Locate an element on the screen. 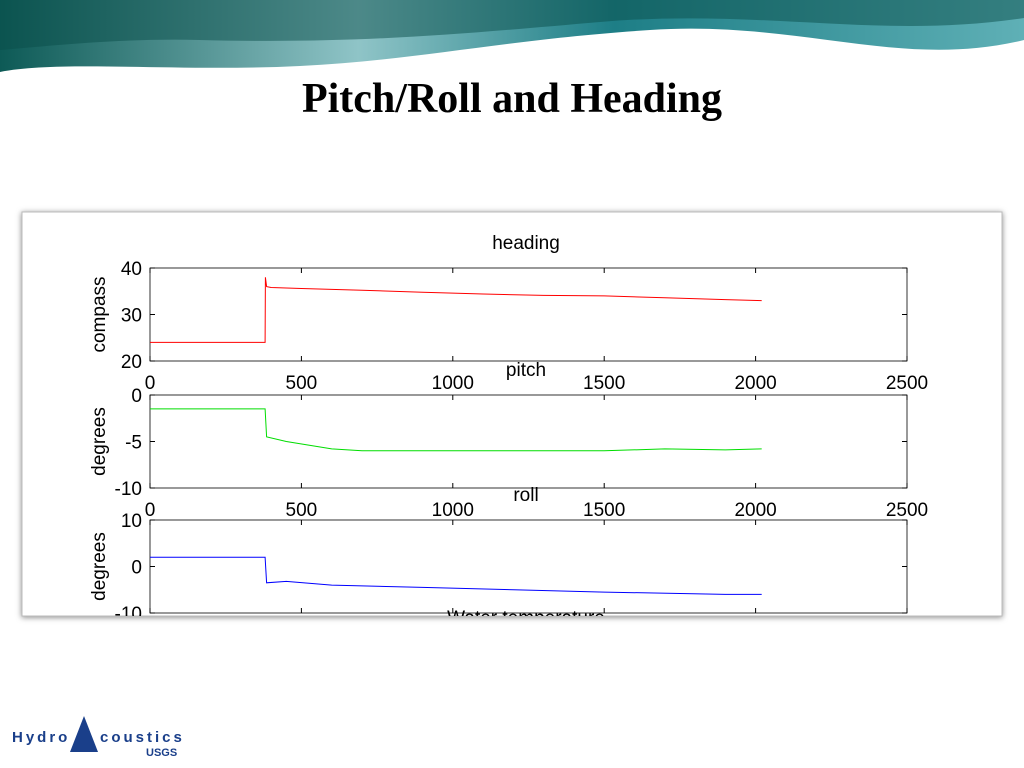 The height and width of the screenshot is (768, 1024). slide-title: Pitch/Roll and Heading is located at coordinates (512, 99).